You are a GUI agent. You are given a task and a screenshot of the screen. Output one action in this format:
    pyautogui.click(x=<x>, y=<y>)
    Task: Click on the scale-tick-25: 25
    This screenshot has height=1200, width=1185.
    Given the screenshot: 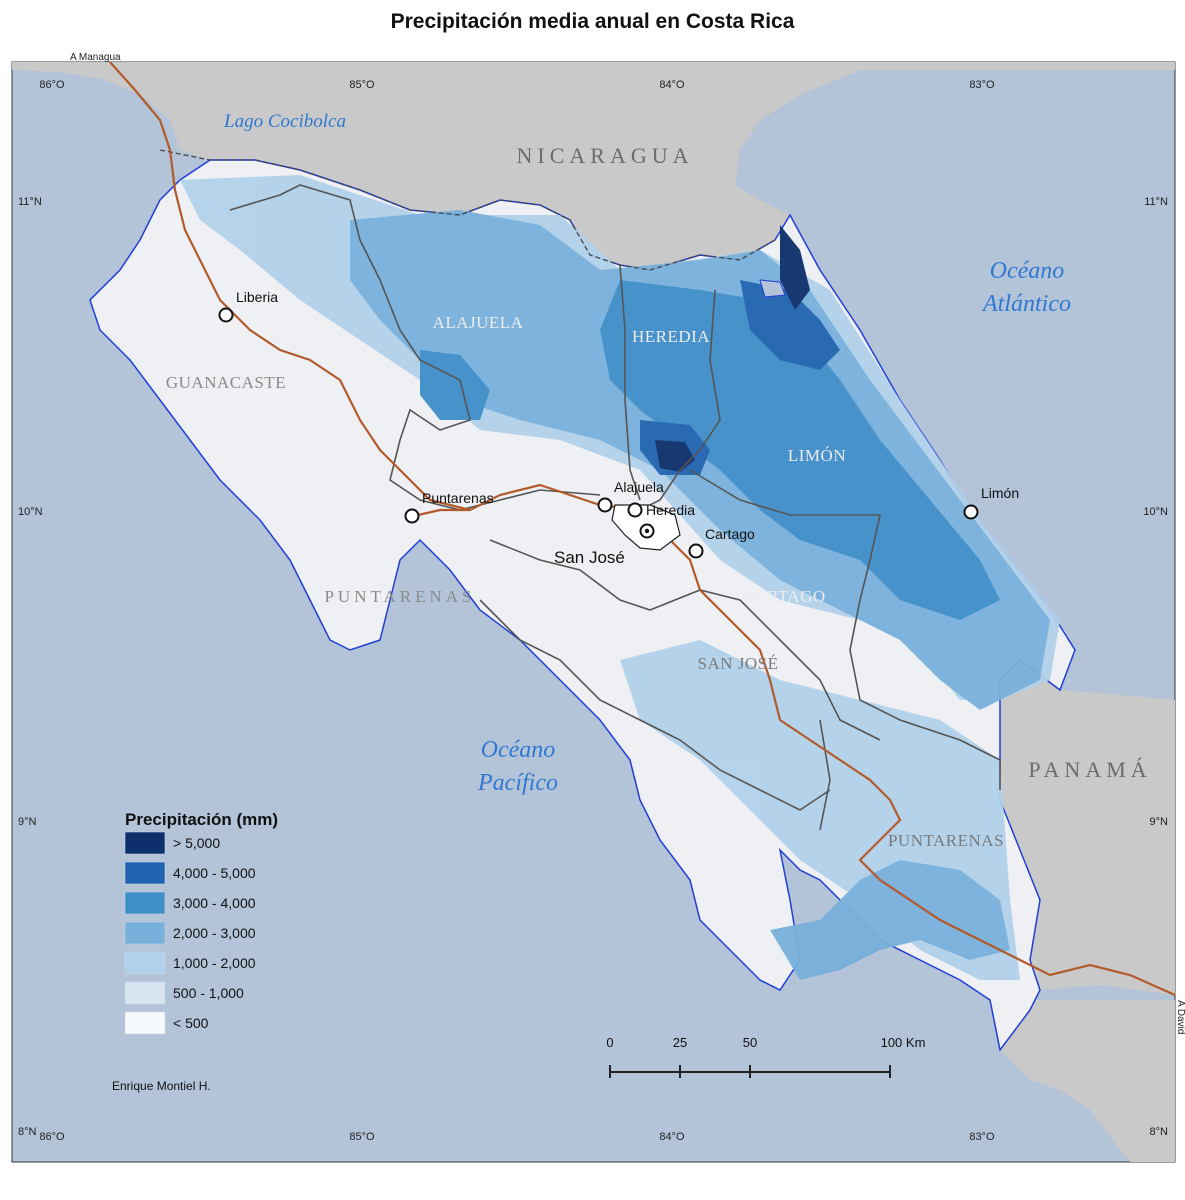 What is the action you would take?
    pyautogui.click(x=680, y=1042)
    